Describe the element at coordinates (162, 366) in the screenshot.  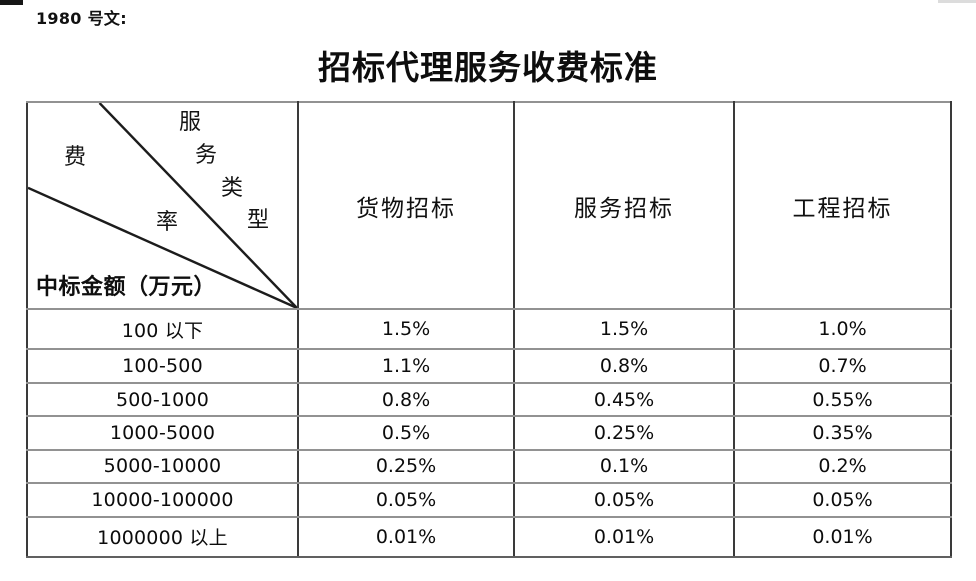
I see `amount-range-cell: 100-500` at that location.